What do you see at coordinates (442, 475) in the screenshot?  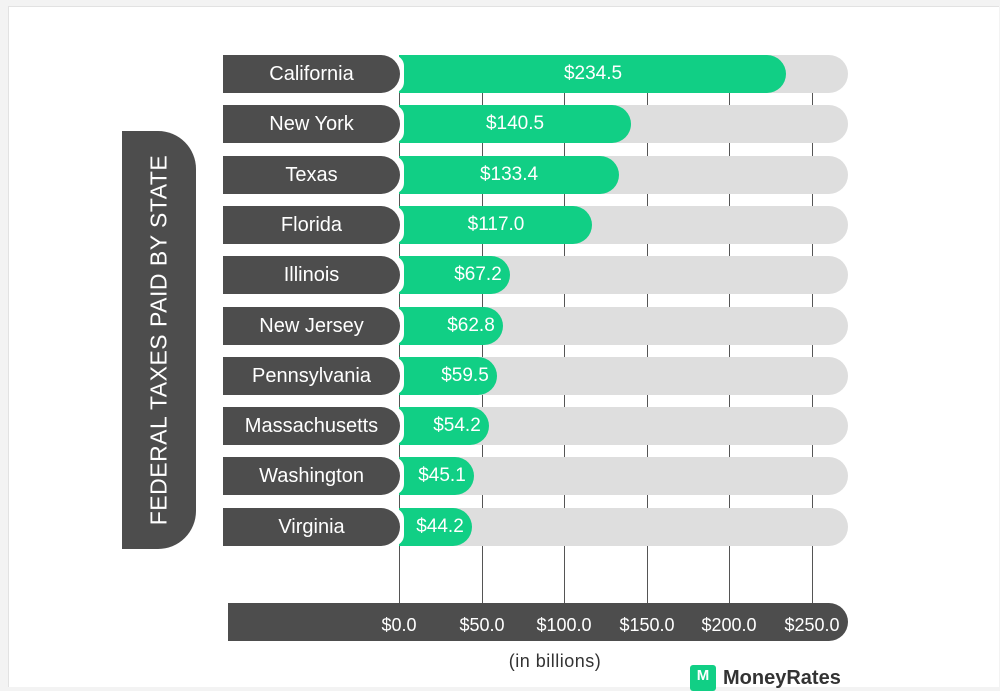 I see `data-label: $45.1` at bounding box center [442, 475].